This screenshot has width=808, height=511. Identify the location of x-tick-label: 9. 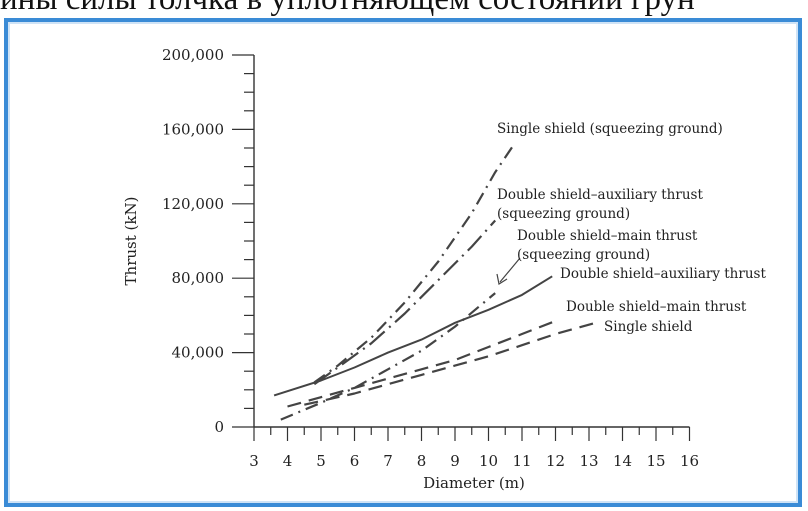
(455, 461).